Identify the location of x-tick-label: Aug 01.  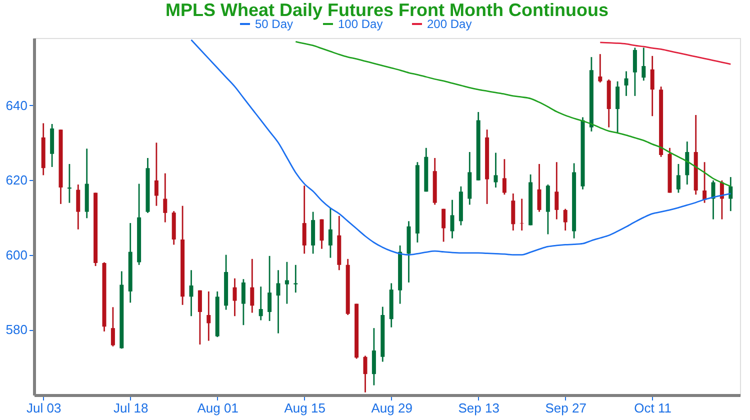
(217, 408).